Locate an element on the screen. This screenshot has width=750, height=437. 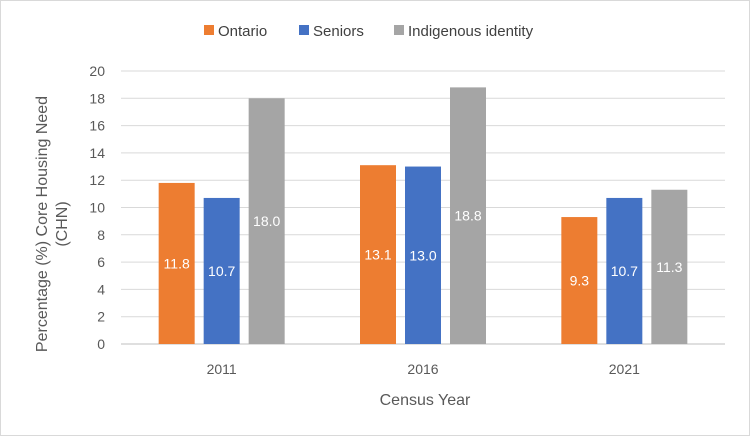
bar-ontario-2021 is located at coordinates (579, 280).